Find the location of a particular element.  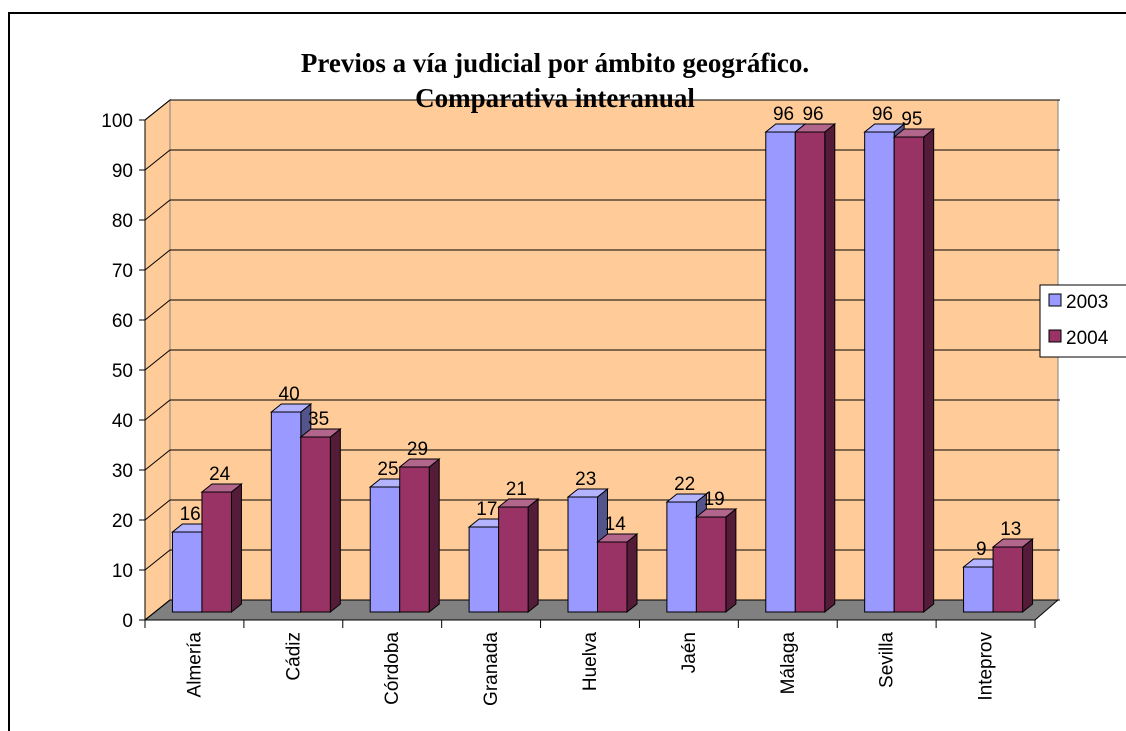

y-tick-label: 0 is located at coordinates (127, 621).